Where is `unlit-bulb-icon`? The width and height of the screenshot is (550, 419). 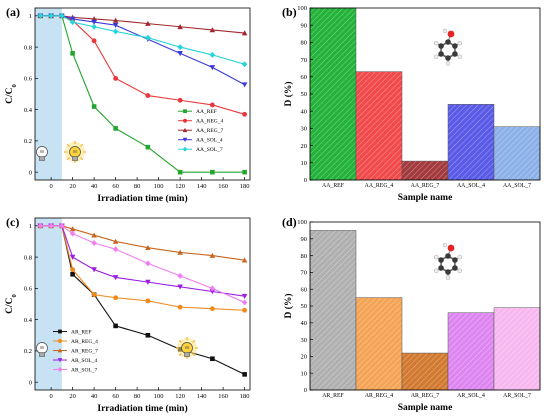 unlit-bulb-icon is located at coordinates (42, 153).